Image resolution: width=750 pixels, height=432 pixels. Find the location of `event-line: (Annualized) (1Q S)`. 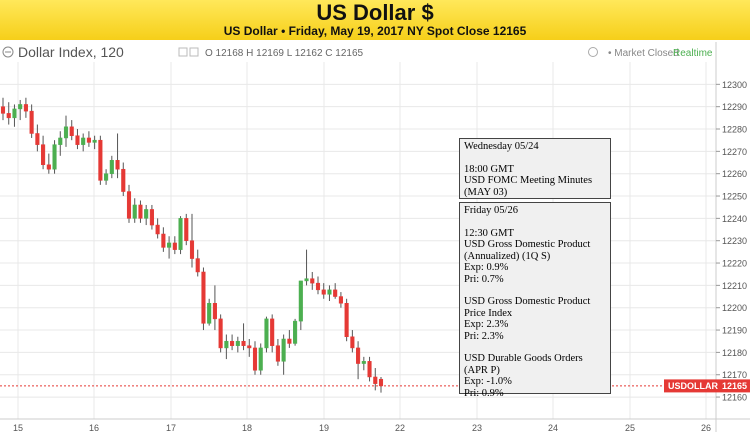

event-line: (Annualized) (1Q S) is located at coordinates (507, 256).